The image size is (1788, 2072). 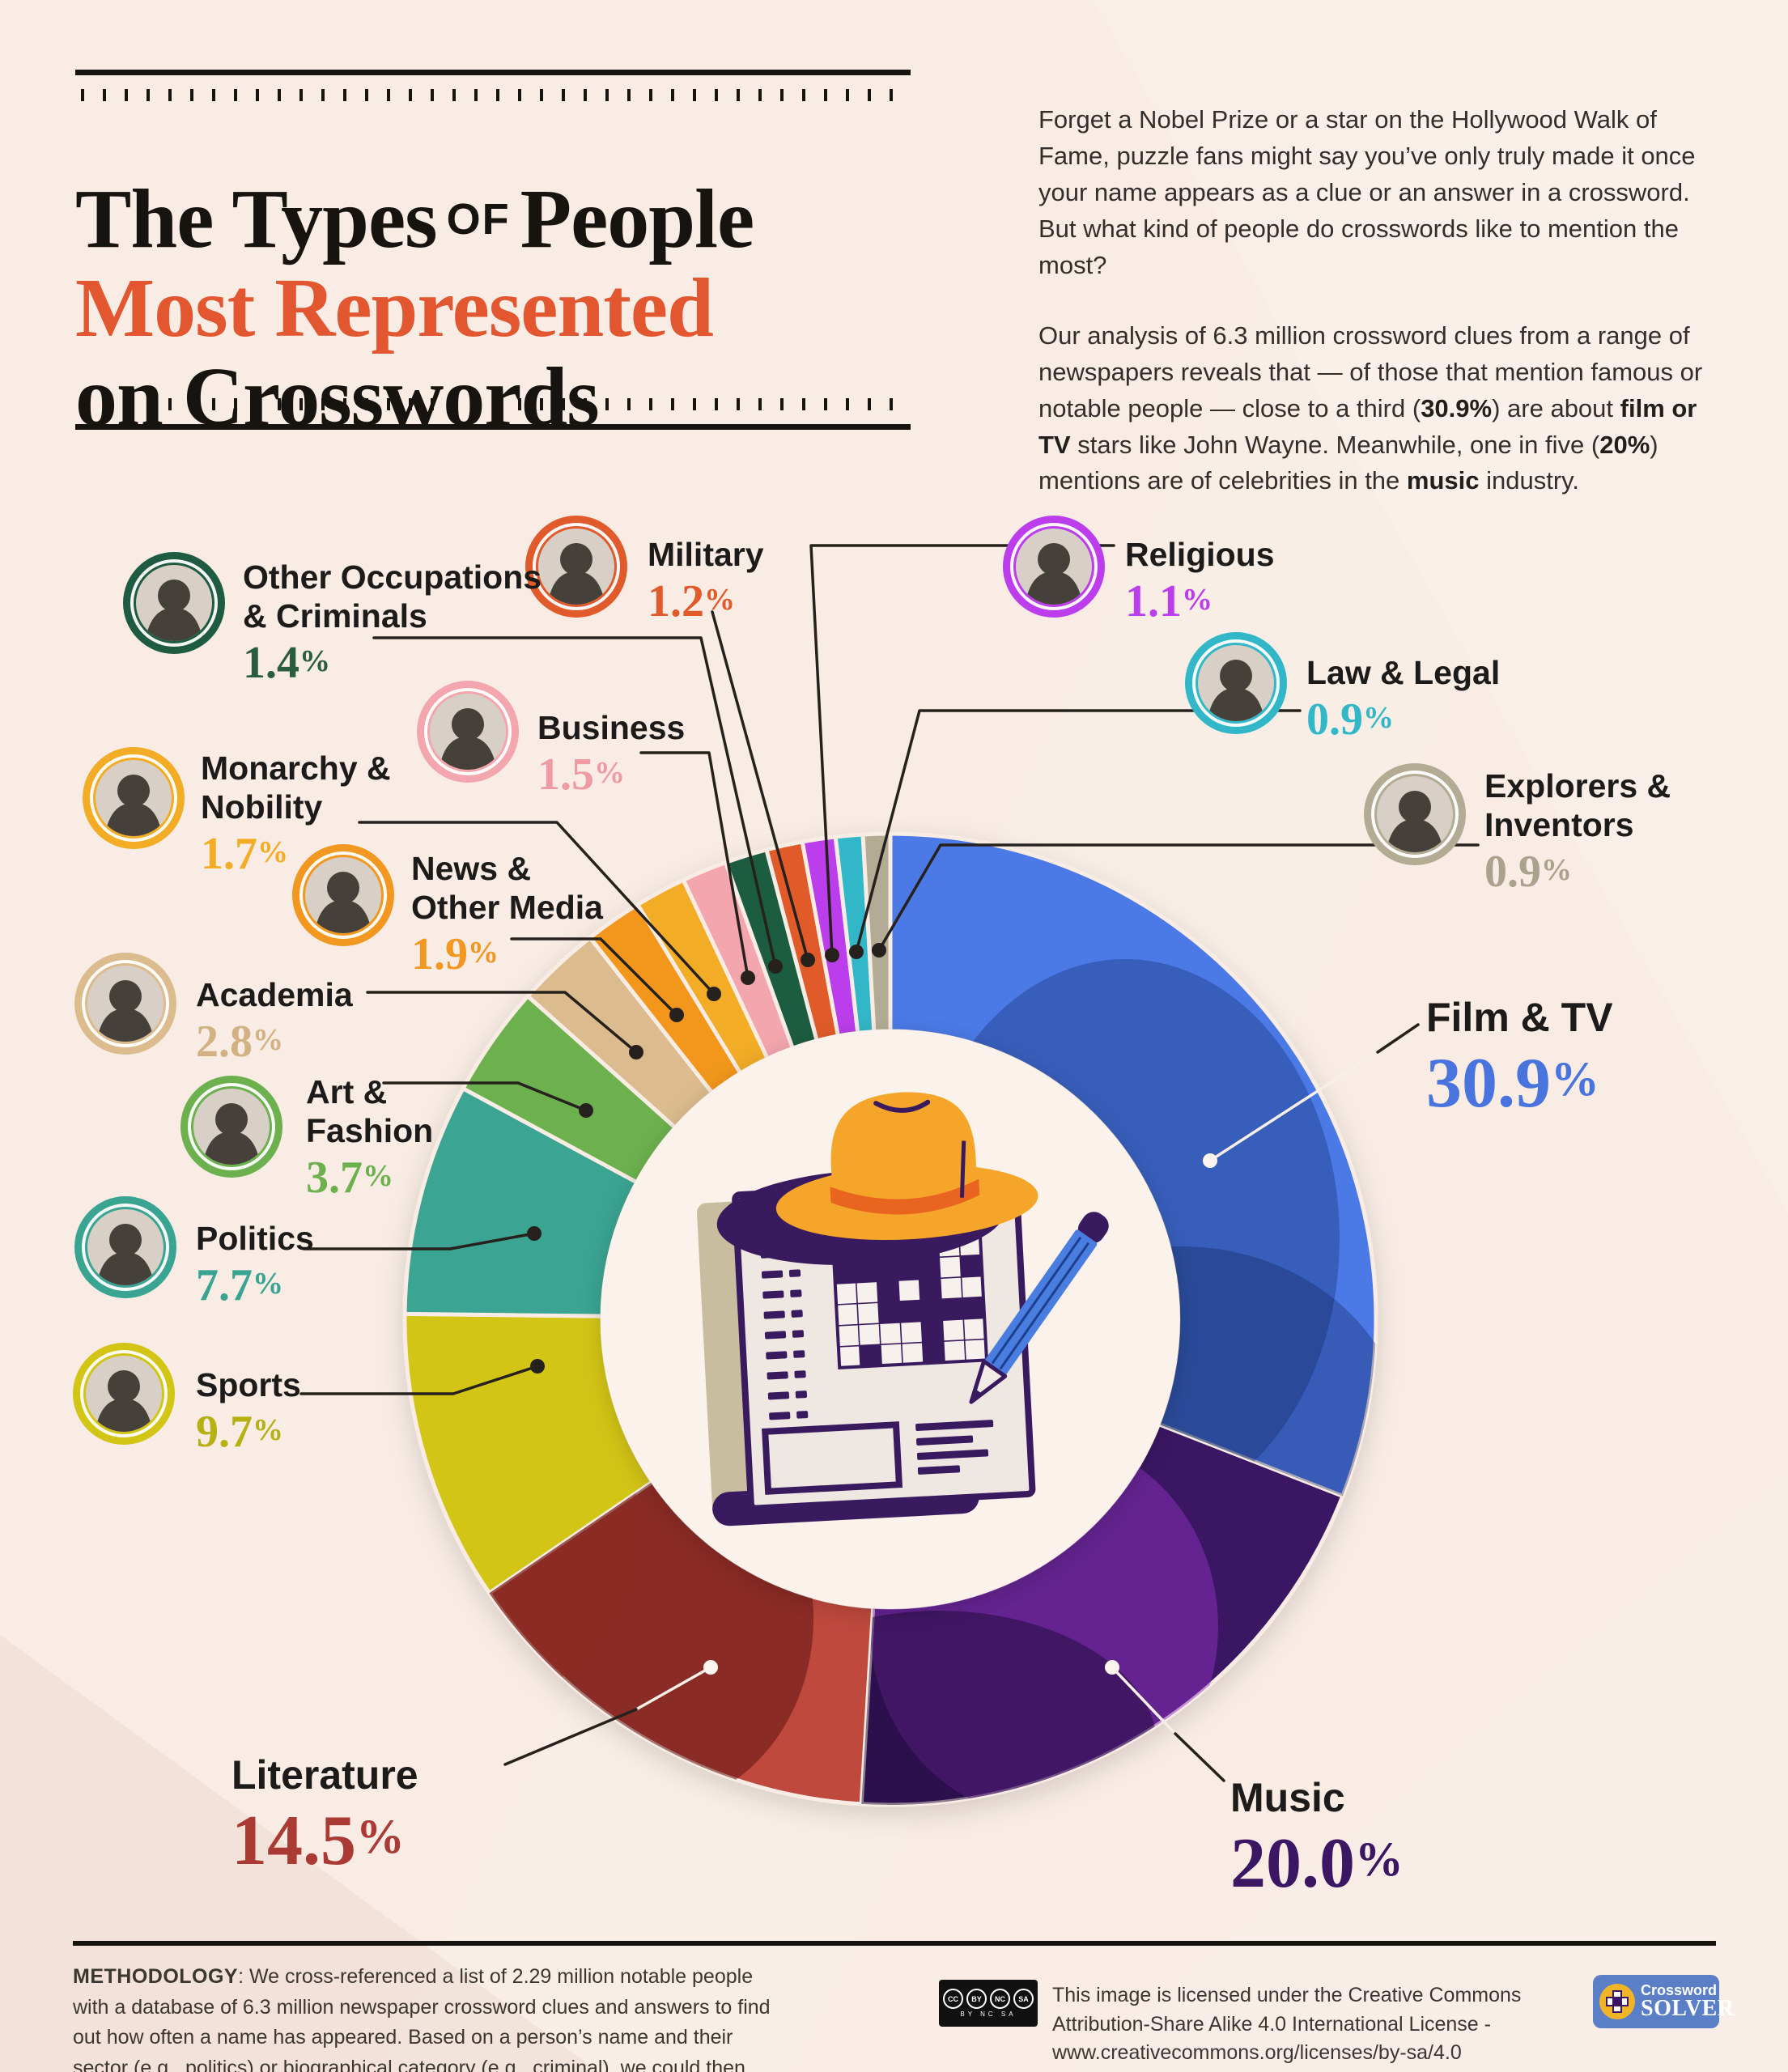 I want to click on category-avatar-sports, so click(x=124, y=1394).